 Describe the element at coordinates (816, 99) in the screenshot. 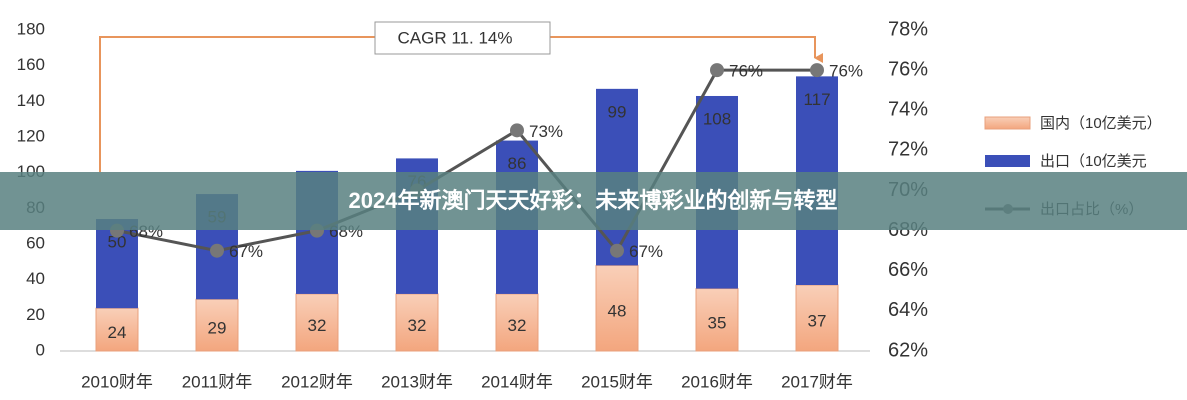

I see `data-label: 117` at that location.